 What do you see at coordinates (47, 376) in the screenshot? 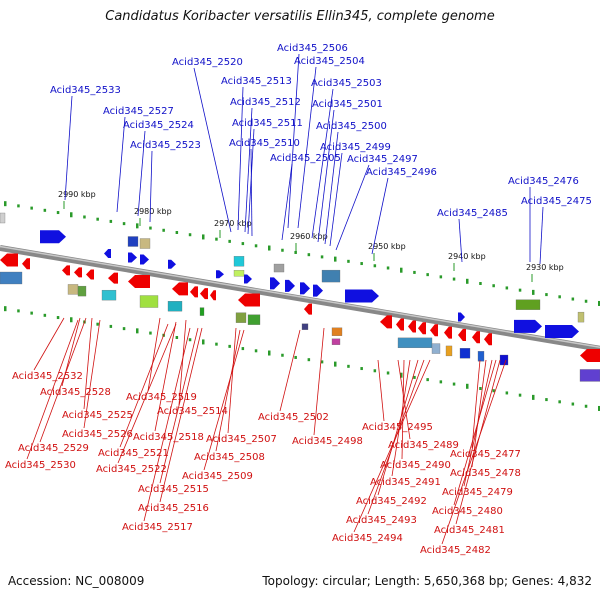
I see `gene-label-bottom: Acid345_2532` at bounding box center [47, 376].